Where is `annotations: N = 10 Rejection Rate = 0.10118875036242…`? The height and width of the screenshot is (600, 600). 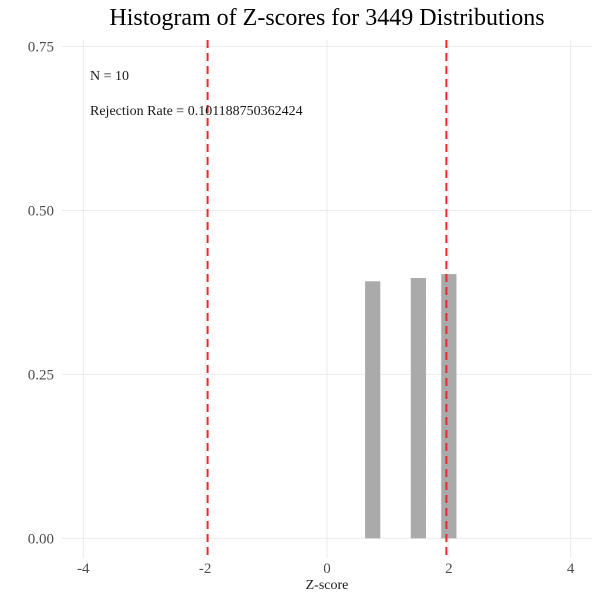 annotations: N = 10 Rejection Rate = 0.10118875036242… is located at coordinates (196, 94).